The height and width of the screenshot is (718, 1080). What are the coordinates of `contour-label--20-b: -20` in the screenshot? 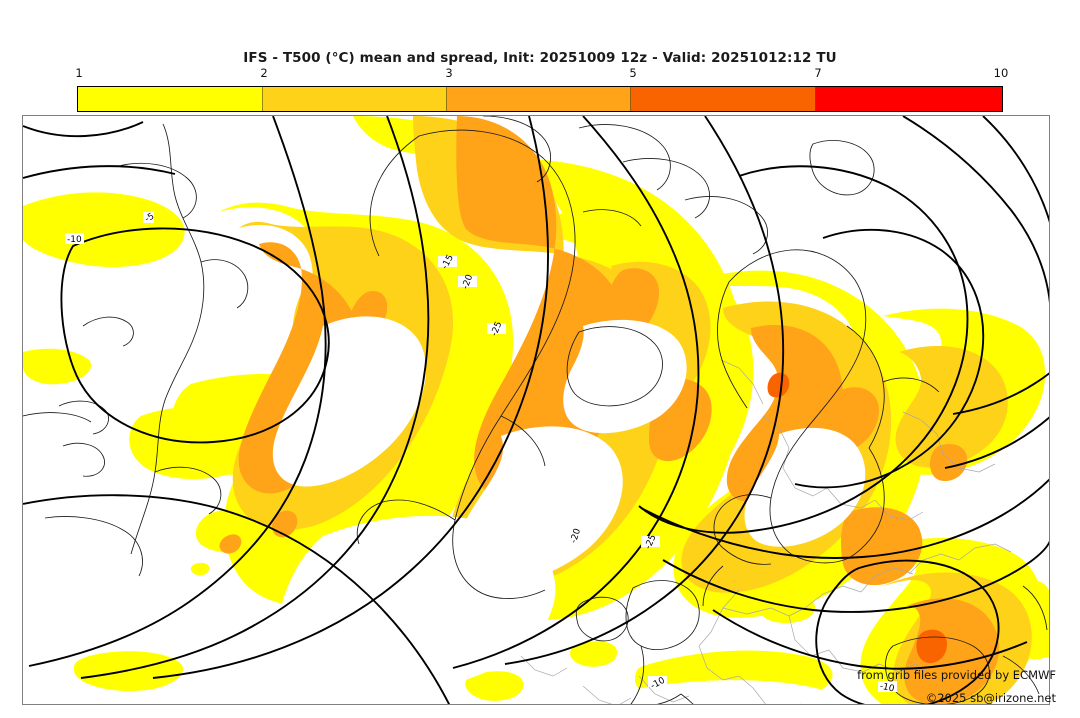 It's located at (575, 536).